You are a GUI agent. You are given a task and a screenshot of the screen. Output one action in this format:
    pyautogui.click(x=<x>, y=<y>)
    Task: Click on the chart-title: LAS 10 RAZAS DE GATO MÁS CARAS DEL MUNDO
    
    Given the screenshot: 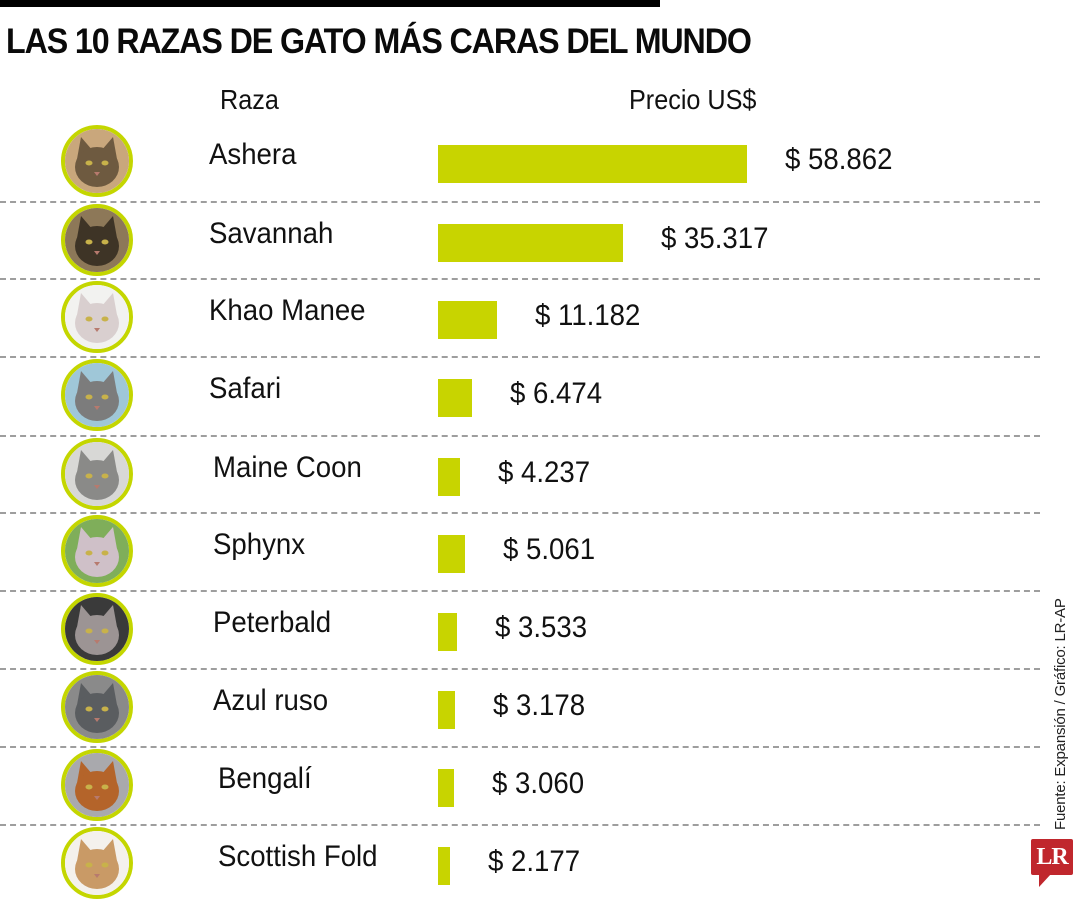 What is the action you would take?
    pyautogui.click(x=379, y=41)
    